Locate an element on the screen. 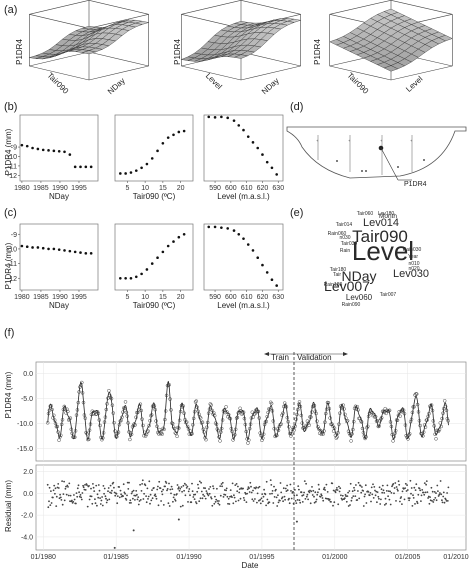 The width and height of the screenshot is (474, 573). x-tick-label: 20 is located at coordinates (181, 188).